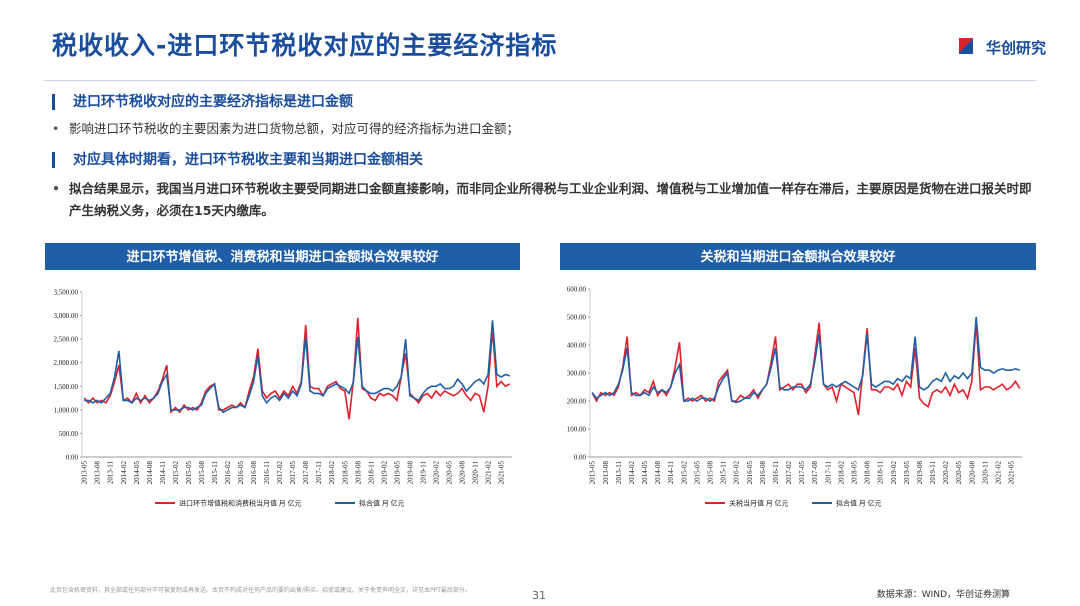 This screenshot has width=1080, height=606. Describe the element at coordinates (66, 387) in the screenshot. I see `y-tick-label: 1,500.00` at that location.